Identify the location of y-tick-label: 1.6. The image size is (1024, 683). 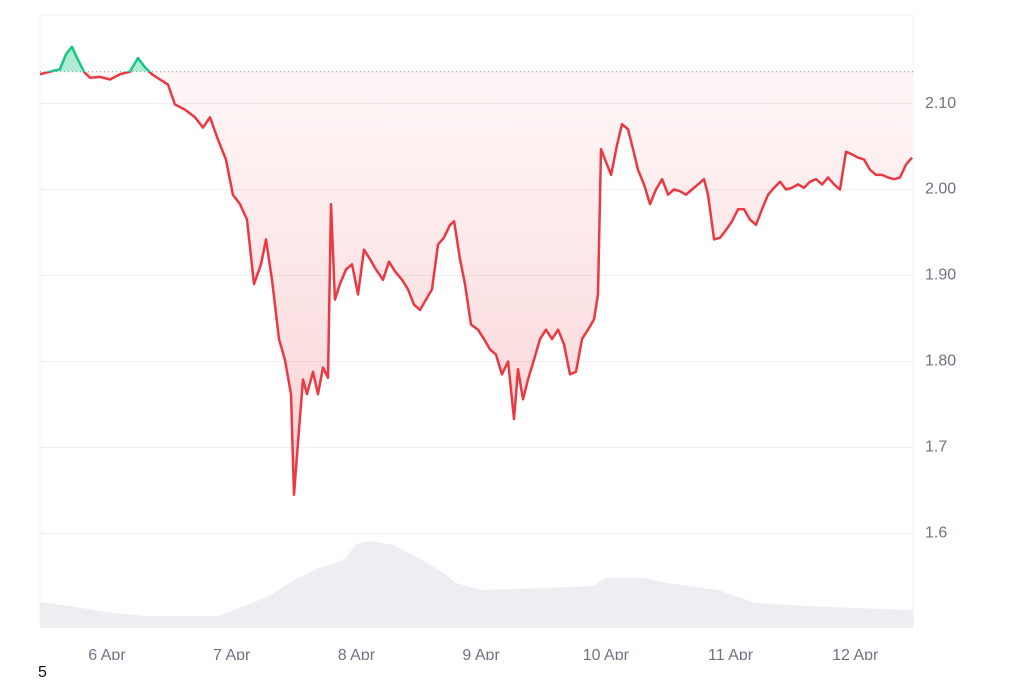
(936, 533).